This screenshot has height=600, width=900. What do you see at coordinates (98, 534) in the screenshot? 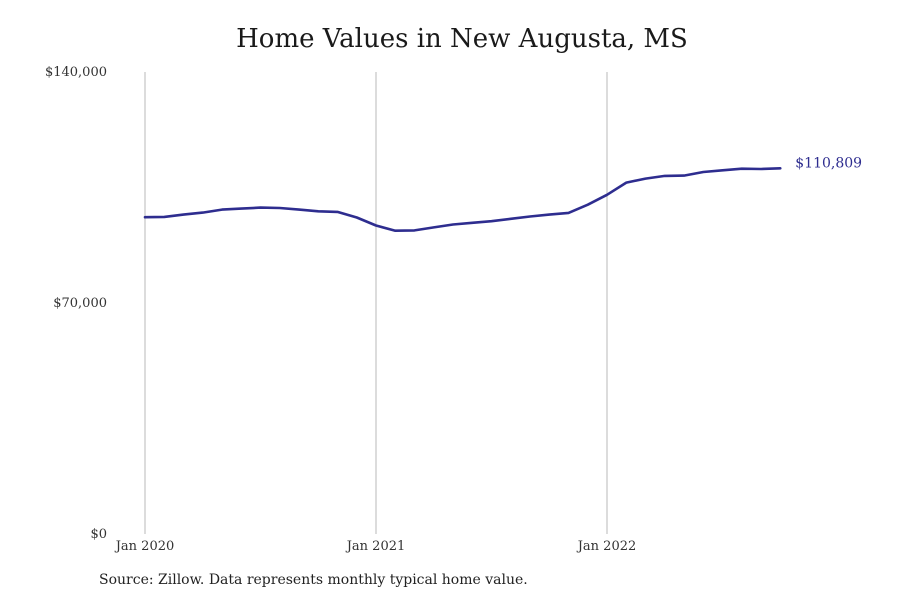
I see `y-tick-label: $0` at bounding box center [98, 534].